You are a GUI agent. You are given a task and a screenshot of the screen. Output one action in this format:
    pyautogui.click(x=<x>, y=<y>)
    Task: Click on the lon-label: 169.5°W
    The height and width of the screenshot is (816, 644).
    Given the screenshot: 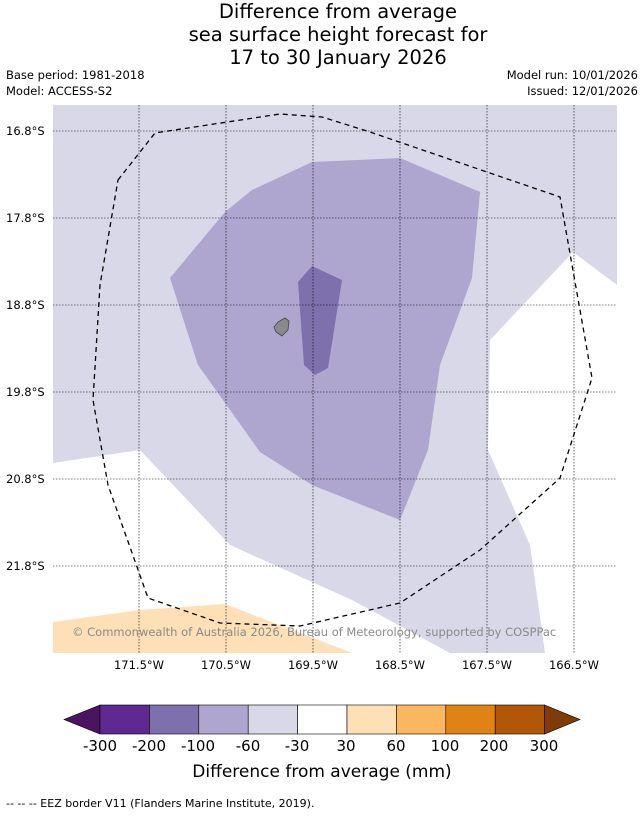 What is the action you would take?
    pyautogui.click(x=313, y=665)
    